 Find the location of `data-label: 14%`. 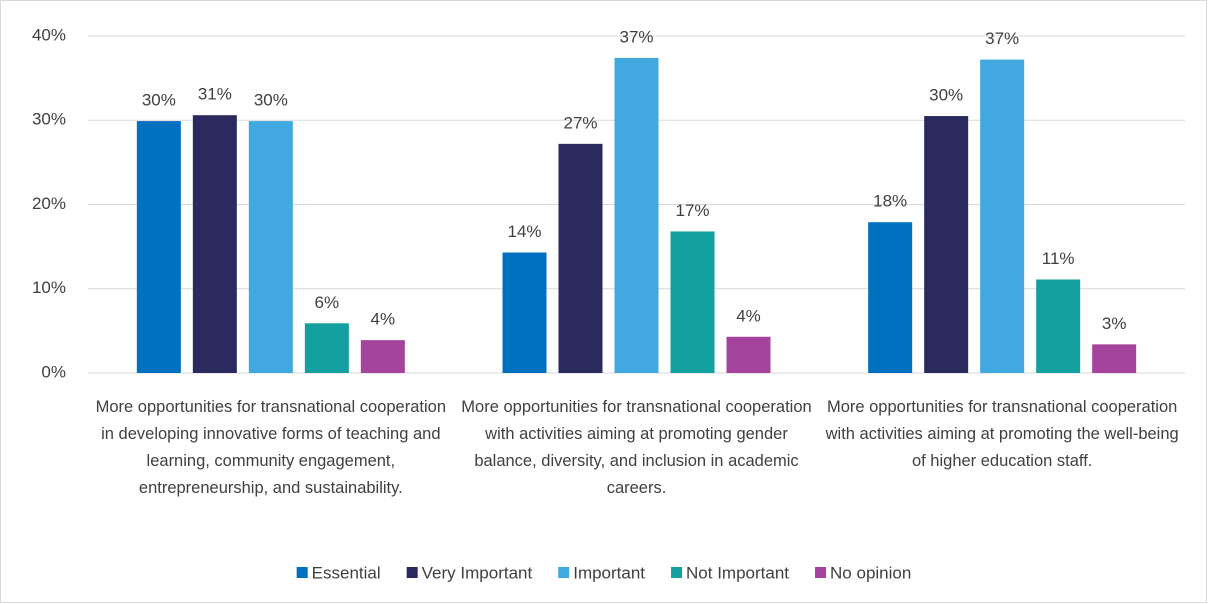

data-label: 14% is located at coordinates (524, 231).